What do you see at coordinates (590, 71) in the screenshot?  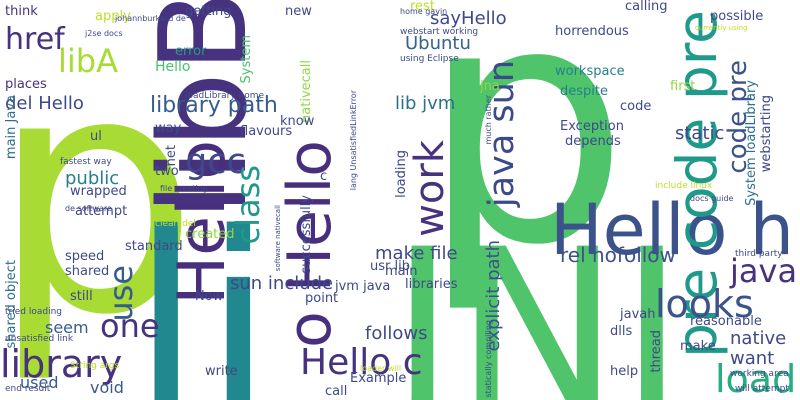 I see `word-workspace: workspace` at bounding box center [590, 71].